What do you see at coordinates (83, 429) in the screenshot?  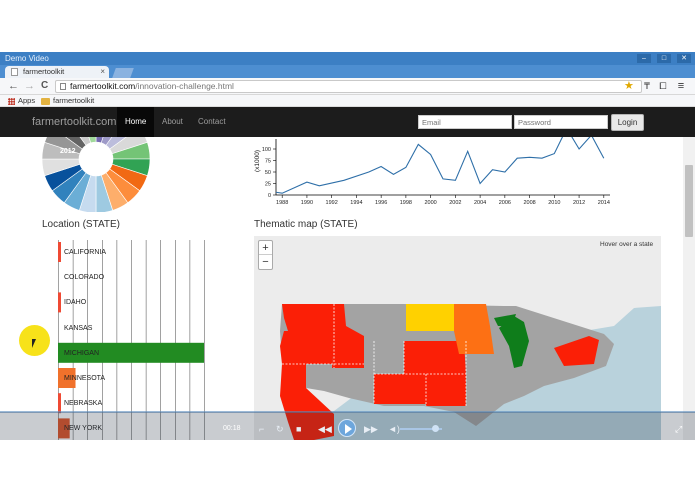 I see `state-label: NEW YORK` at bounding box center [83, 429].